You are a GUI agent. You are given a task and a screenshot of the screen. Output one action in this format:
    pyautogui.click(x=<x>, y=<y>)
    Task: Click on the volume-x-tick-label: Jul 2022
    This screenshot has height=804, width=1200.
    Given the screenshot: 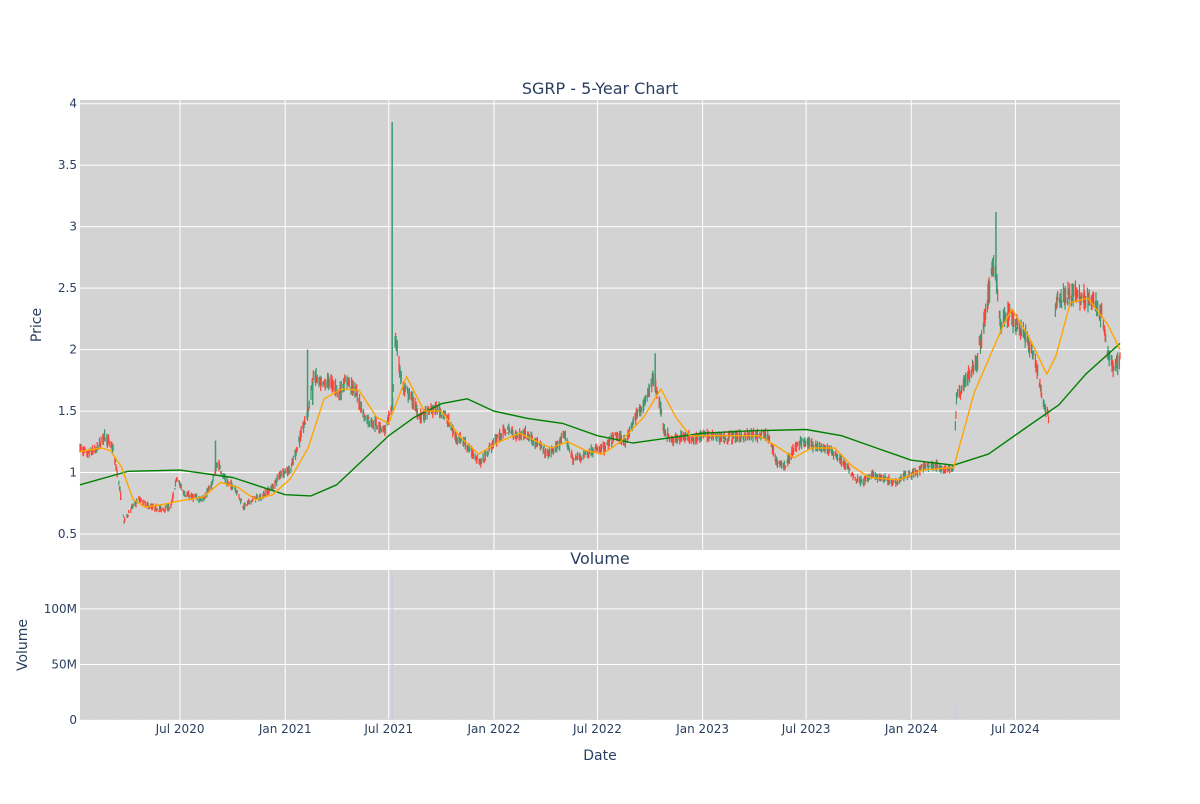 What is the action you would take?
    pyautogui.click(x=597, y=729)
    